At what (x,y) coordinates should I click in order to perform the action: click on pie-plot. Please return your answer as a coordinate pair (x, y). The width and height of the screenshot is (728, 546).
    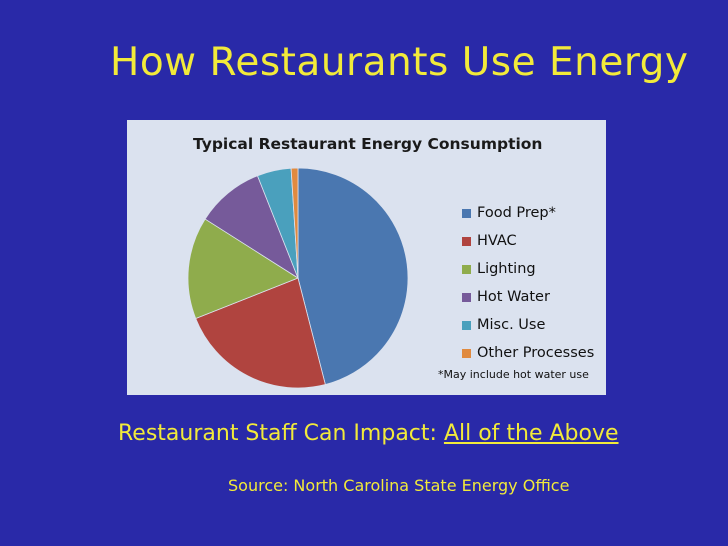
    Looking at the image, I should click on (298, 278).